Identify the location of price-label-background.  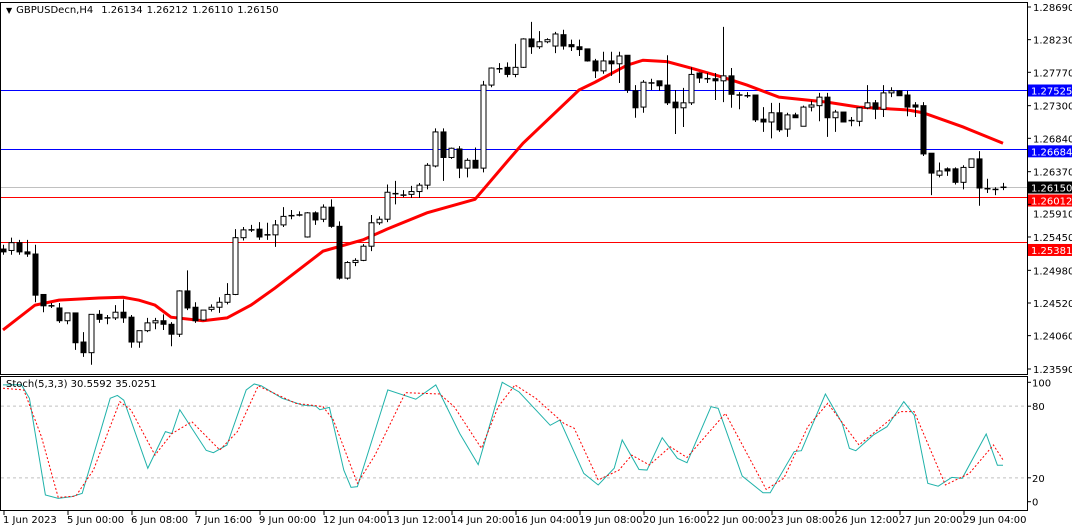
(1050, 151).